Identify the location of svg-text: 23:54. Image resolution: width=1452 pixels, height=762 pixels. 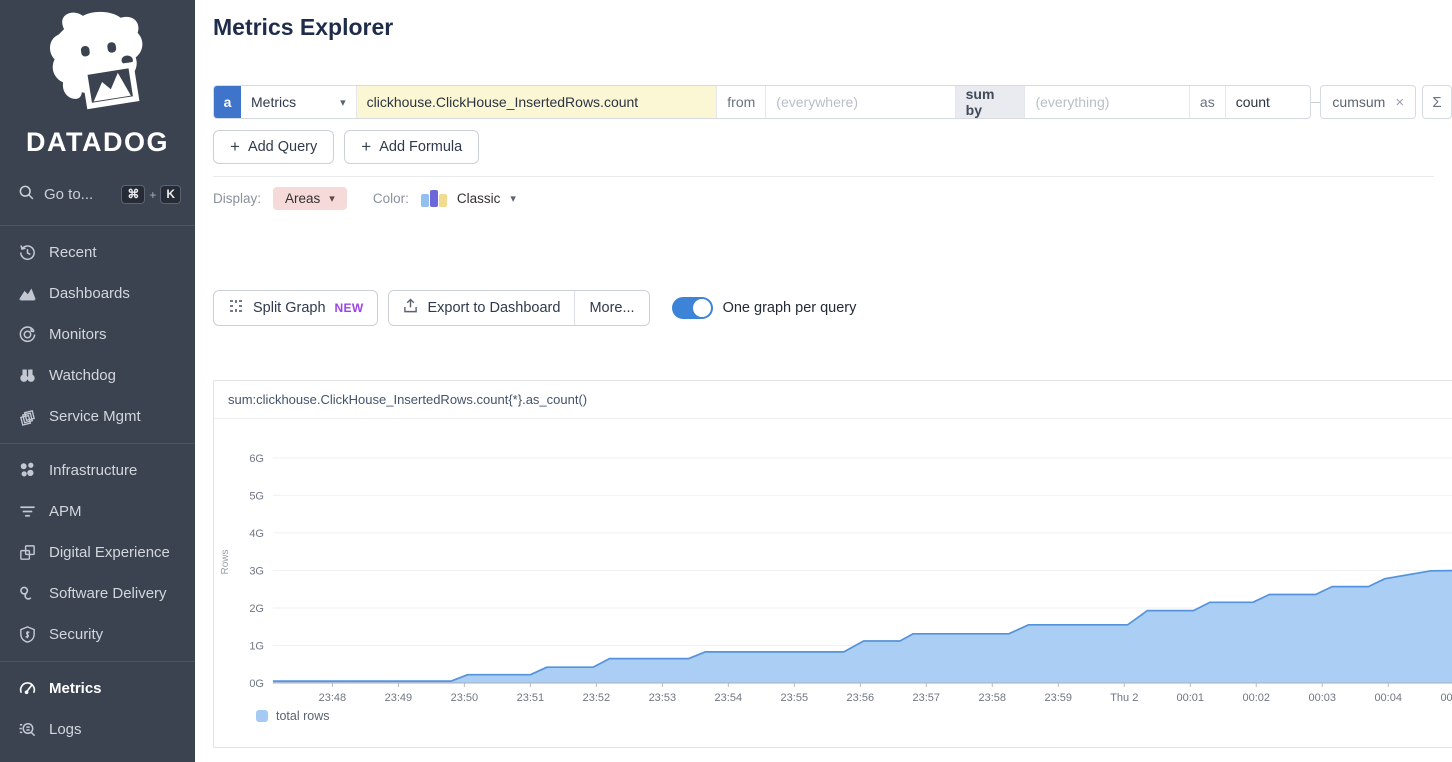
(729, 698).